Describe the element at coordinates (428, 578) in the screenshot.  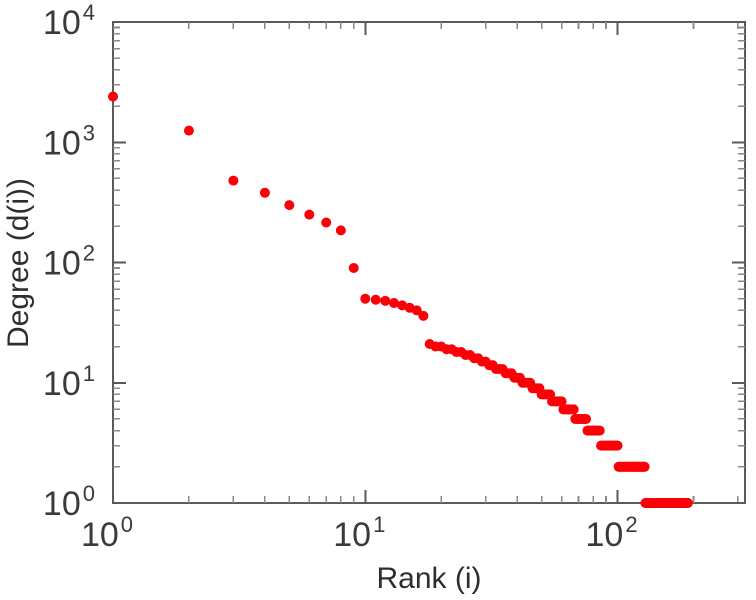
I see `x-axis-label: Rank (i)` at that location.